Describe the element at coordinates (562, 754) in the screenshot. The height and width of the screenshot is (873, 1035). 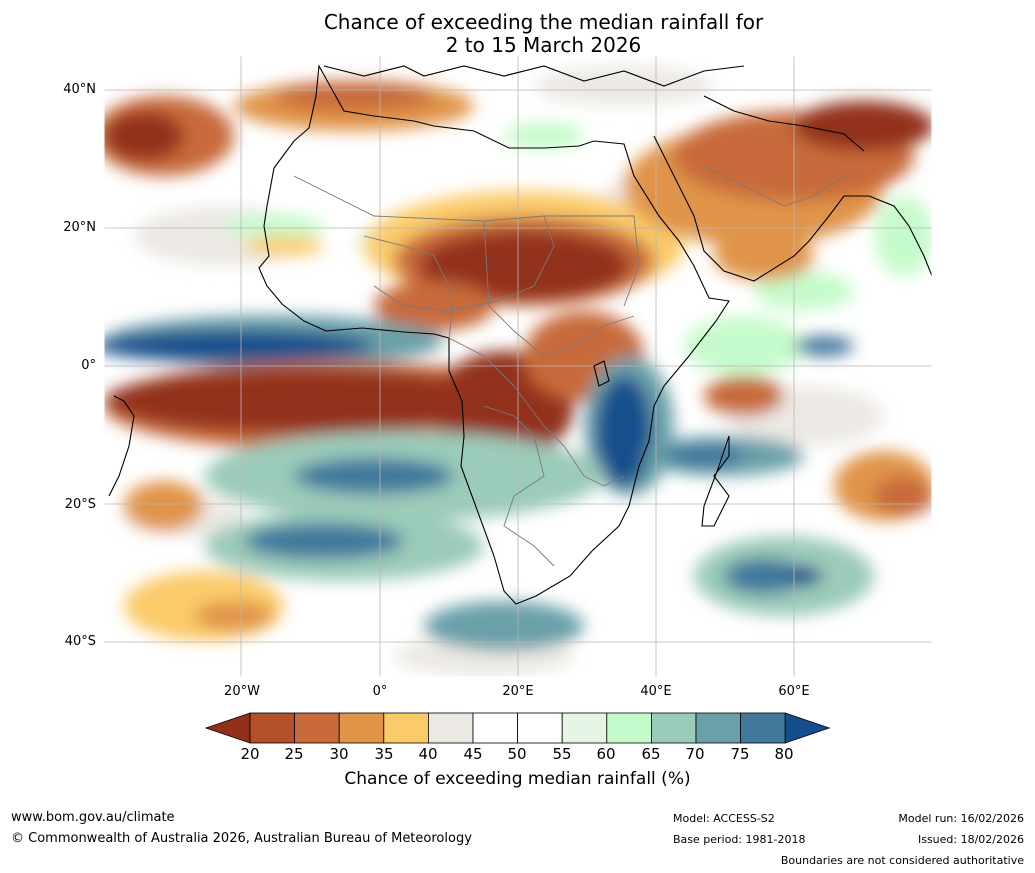
I see `colorbar-tick-55: 55` at that location.